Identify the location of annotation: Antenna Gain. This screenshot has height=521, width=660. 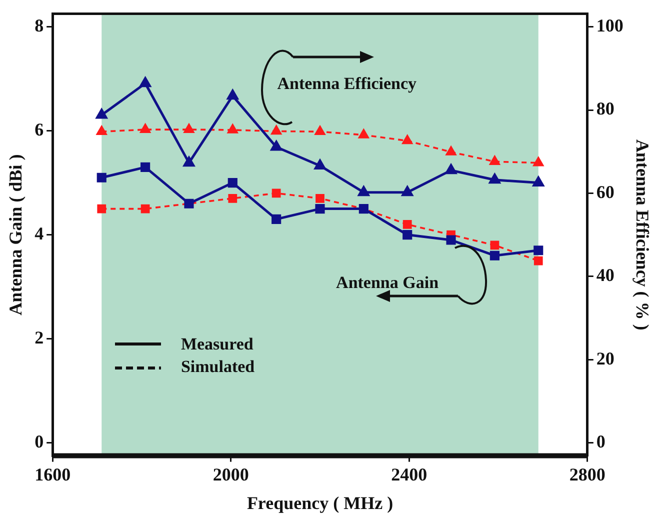
(388, 282).